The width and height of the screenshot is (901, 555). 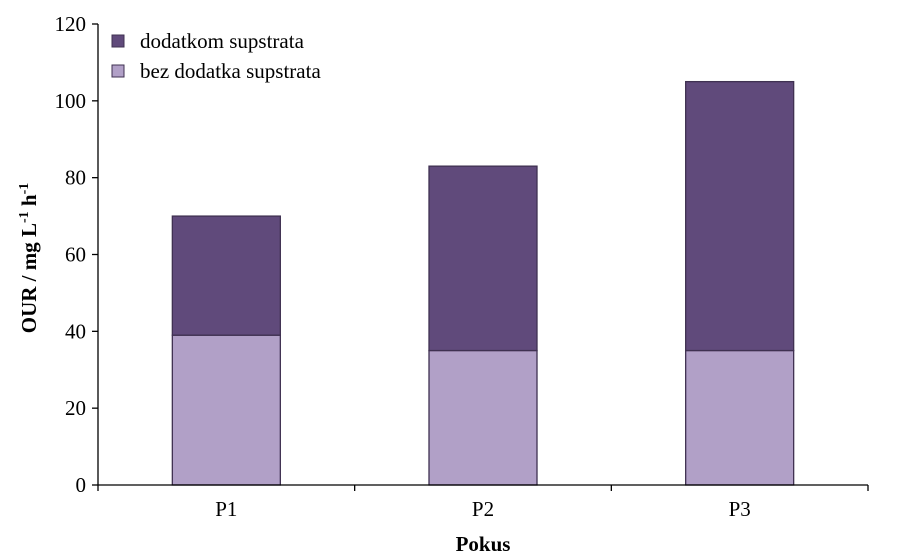 What do you see at coordinates (483, 543) in the screenshot?
I see `x-axis-title: Pokus` at bounding box center [483, 543].